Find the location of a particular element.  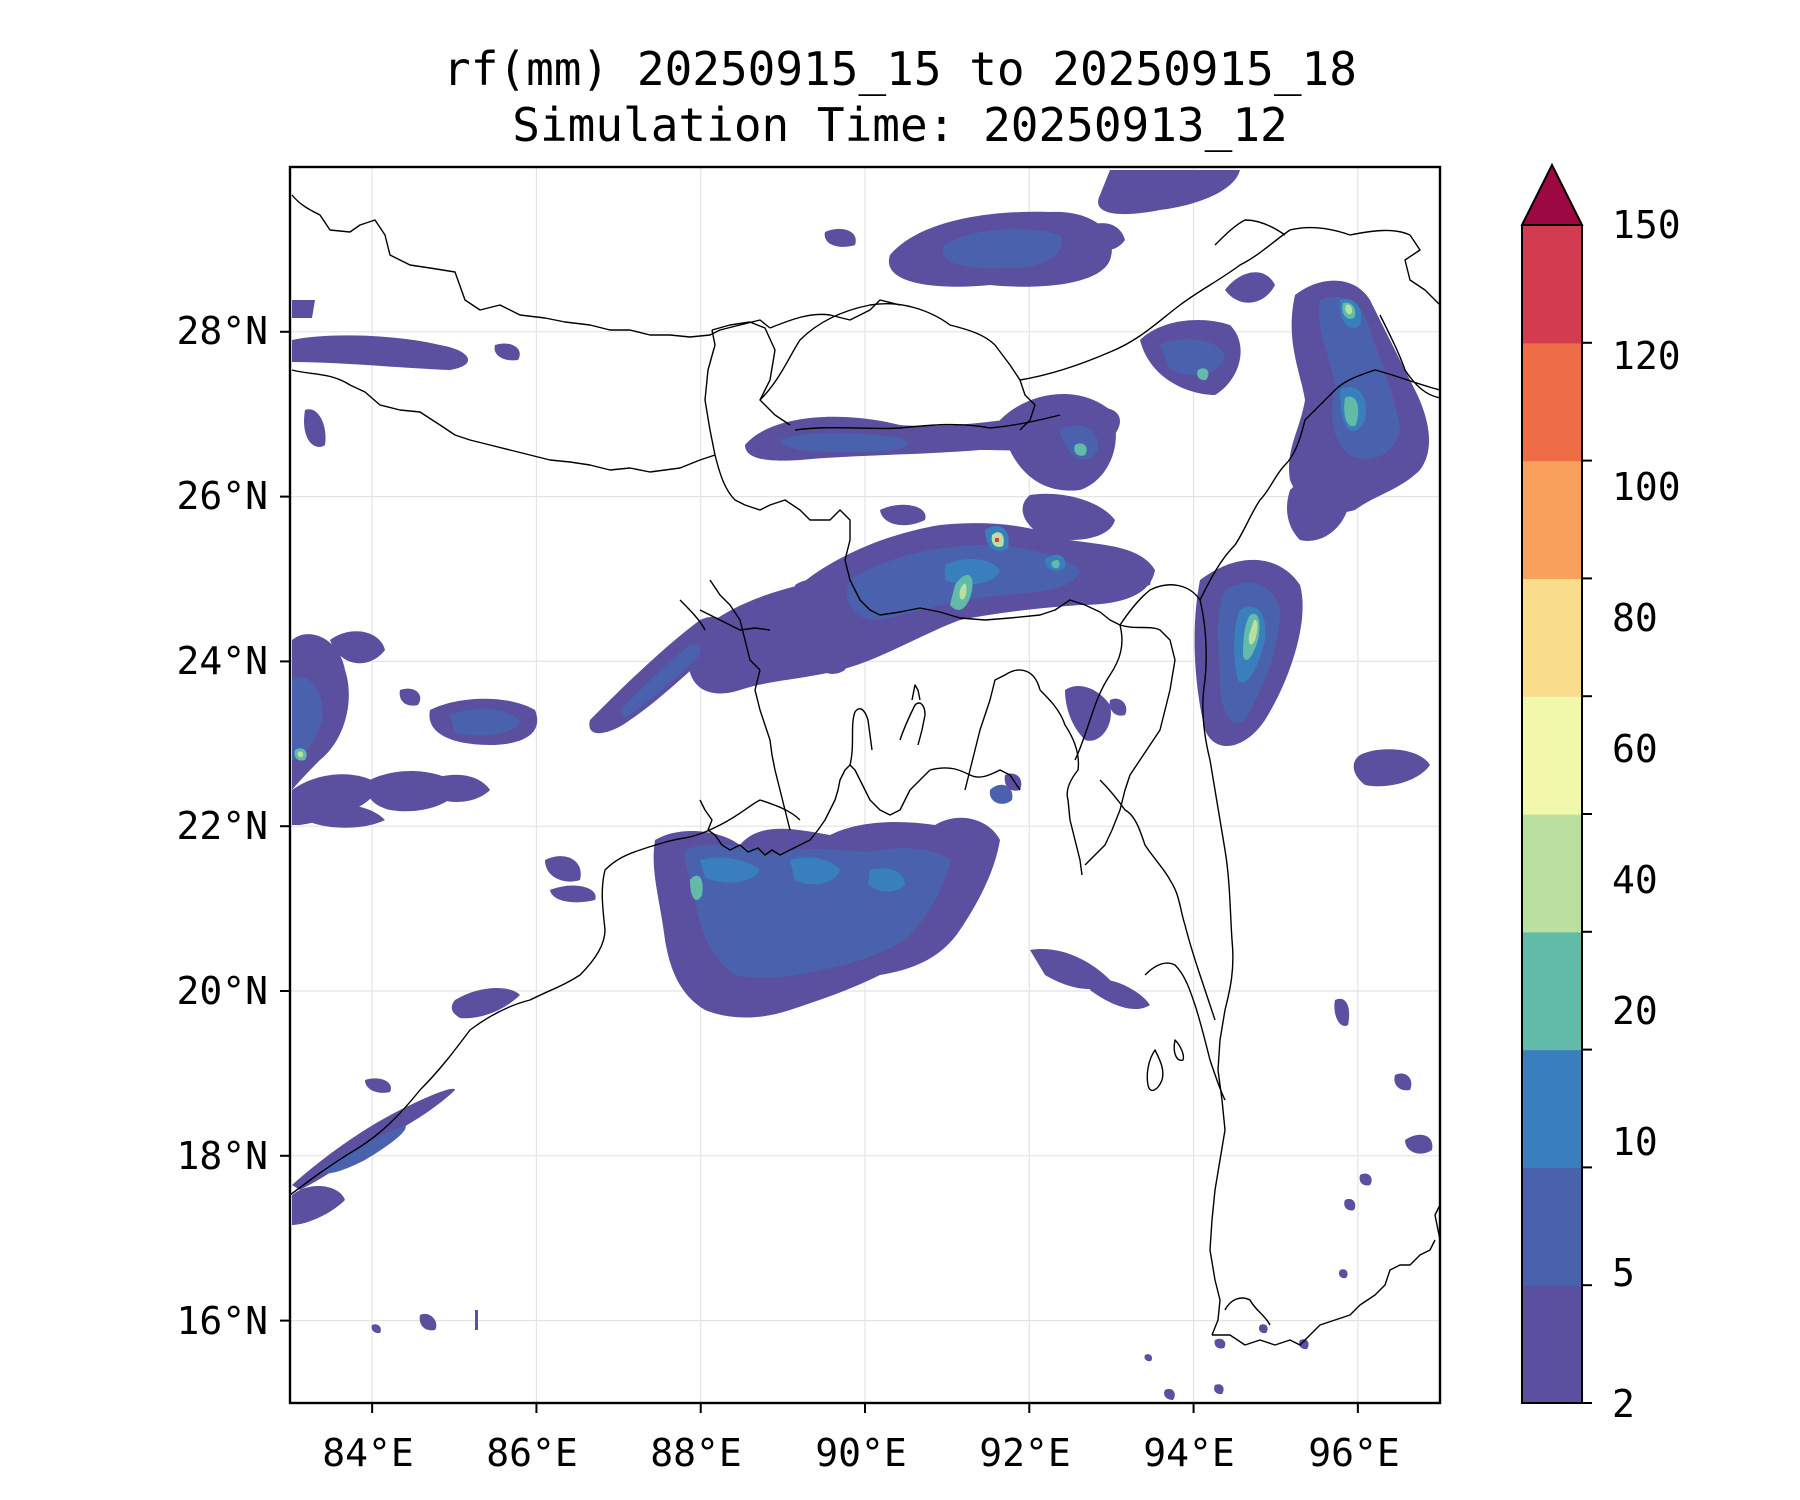

lon-label-88: 88°E is located at coordinates (696, 1453).